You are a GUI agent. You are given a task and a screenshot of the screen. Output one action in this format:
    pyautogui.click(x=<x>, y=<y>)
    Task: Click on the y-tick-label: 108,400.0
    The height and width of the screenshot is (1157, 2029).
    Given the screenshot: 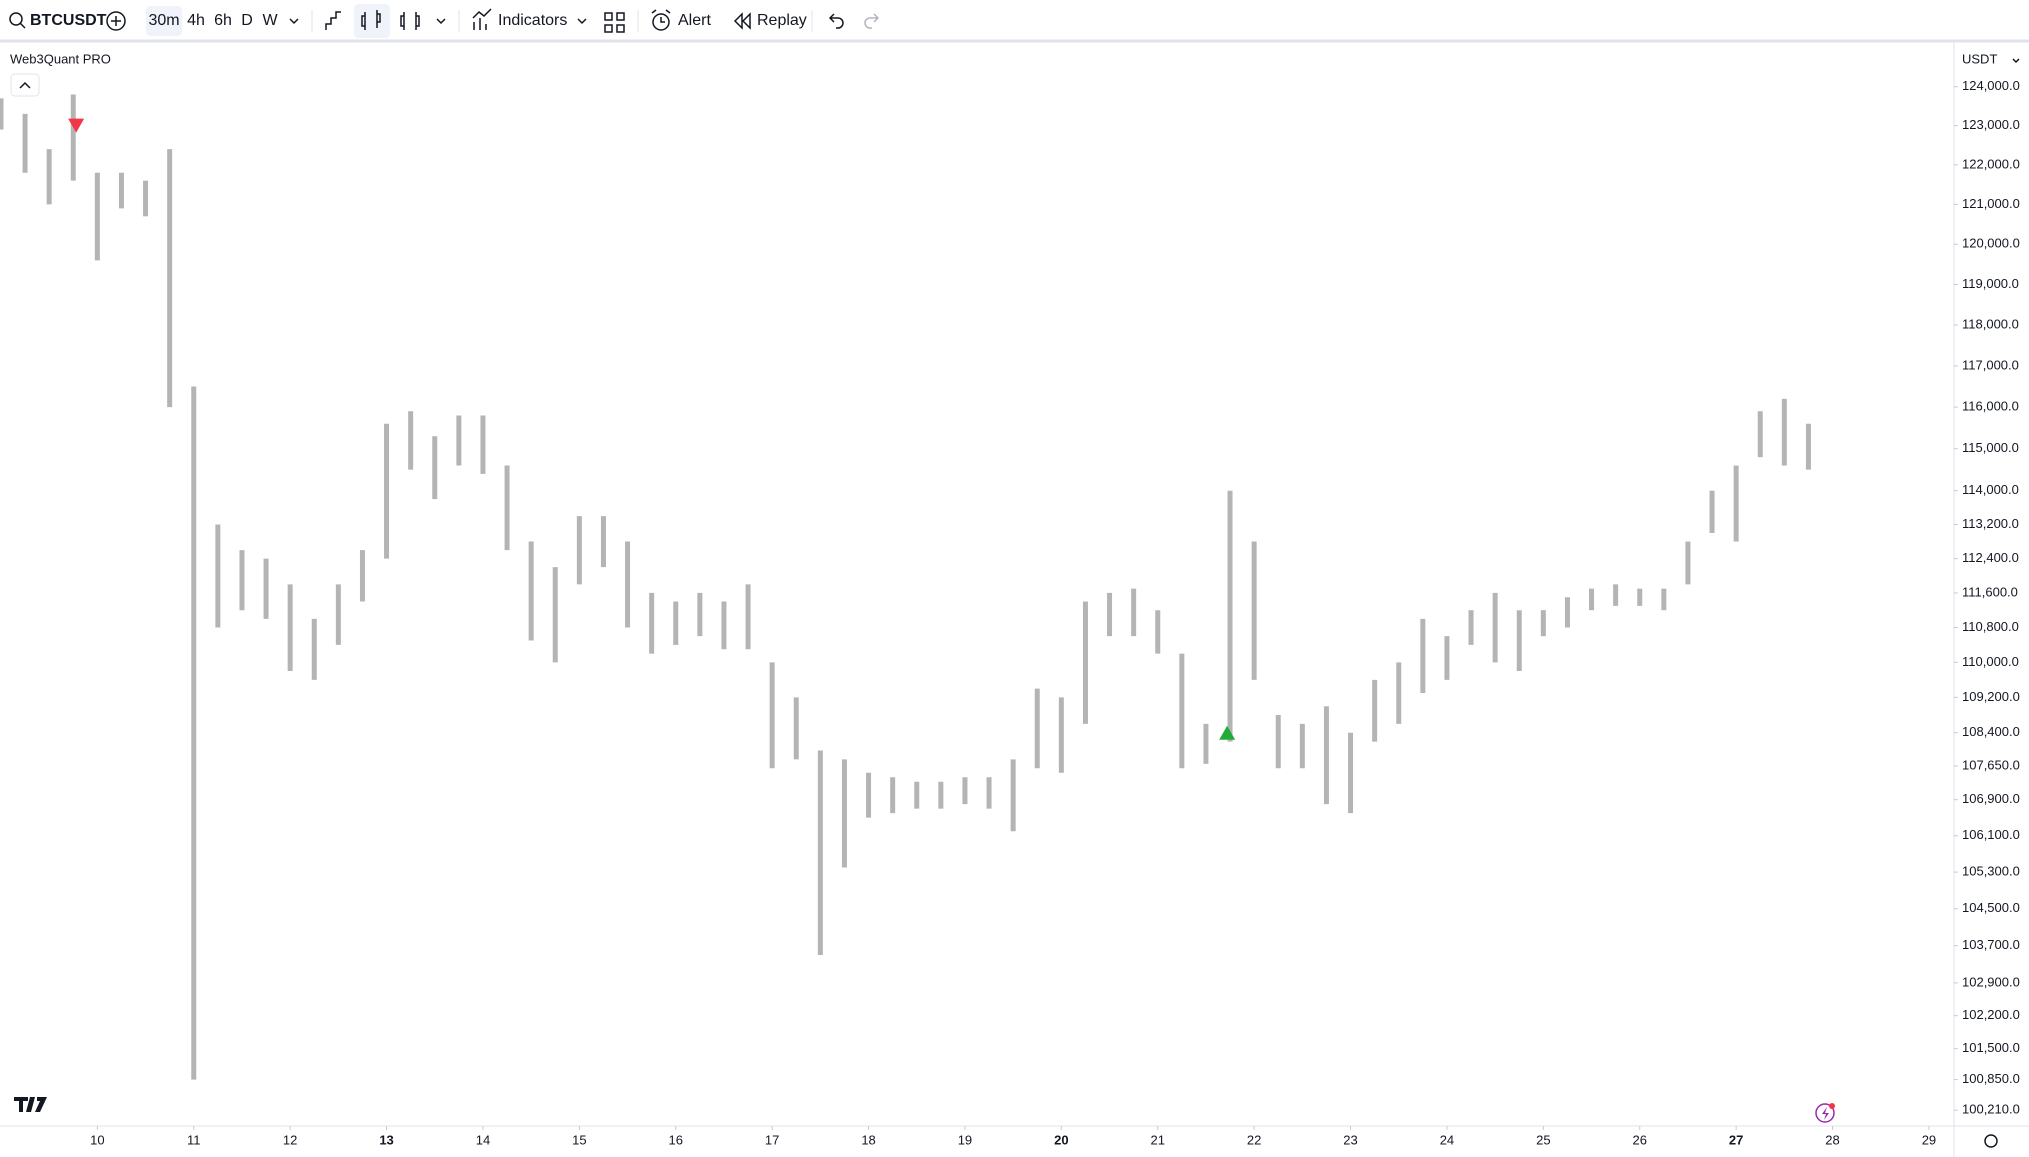 What is the action you would take?
    pyautogui.click(x=1991, y=731)
    